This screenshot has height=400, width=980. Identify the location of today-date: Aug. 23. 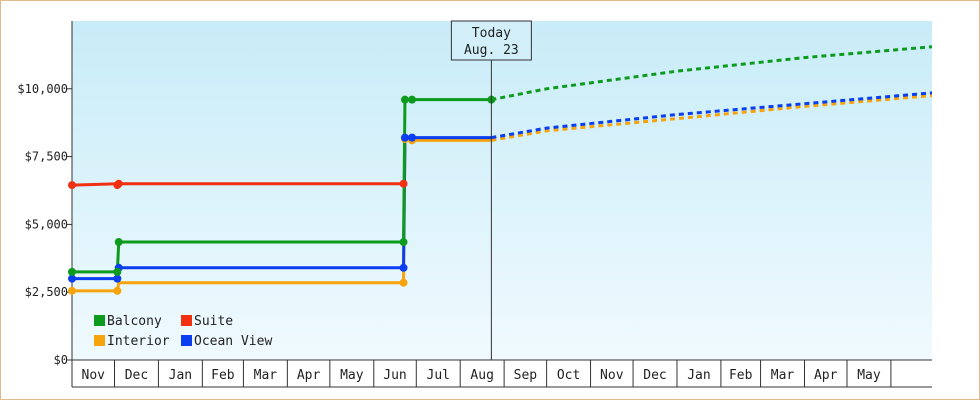
(491, 50).